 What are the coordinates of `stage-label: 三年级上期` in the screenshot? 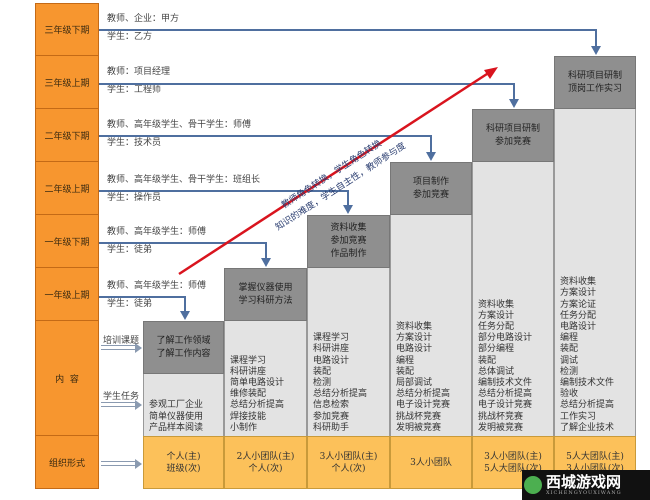 It's located at (67, 83).